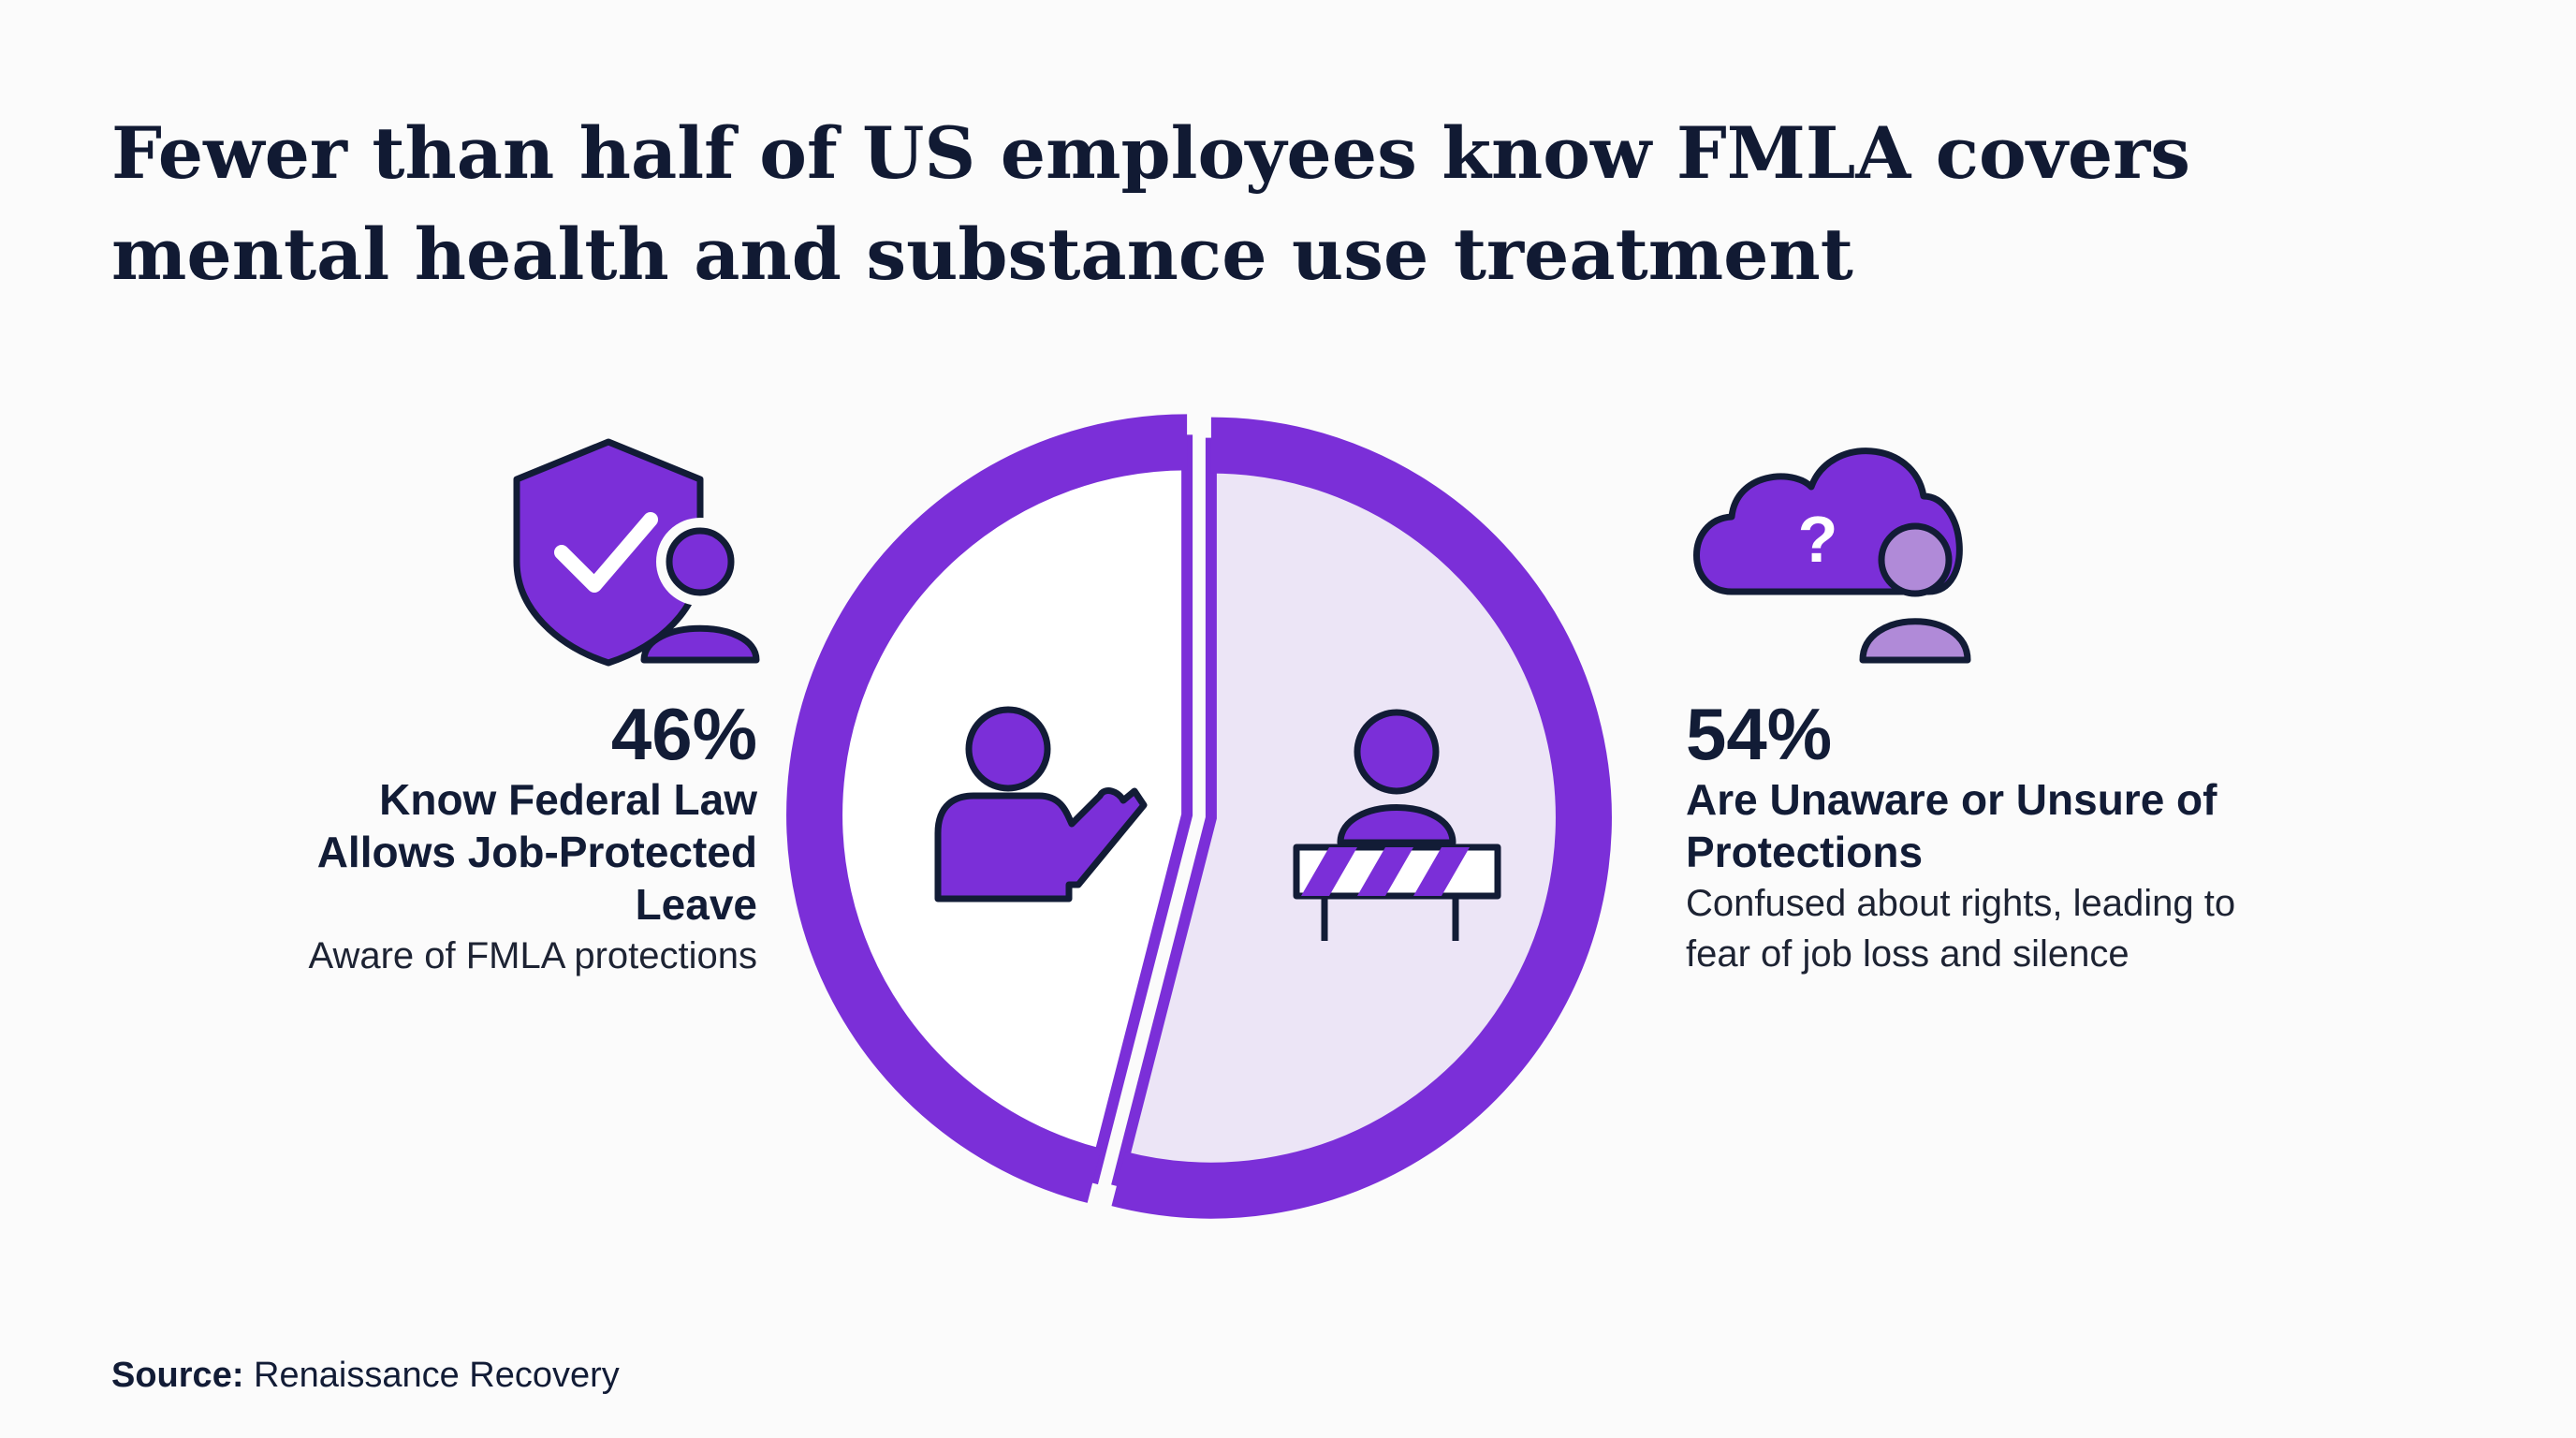 This screenshot has width=2576, height=1438. Describe the element at coordinates (437, 1375) in the screenshot. I see `source-text: Renaissance Recovery` at that location.